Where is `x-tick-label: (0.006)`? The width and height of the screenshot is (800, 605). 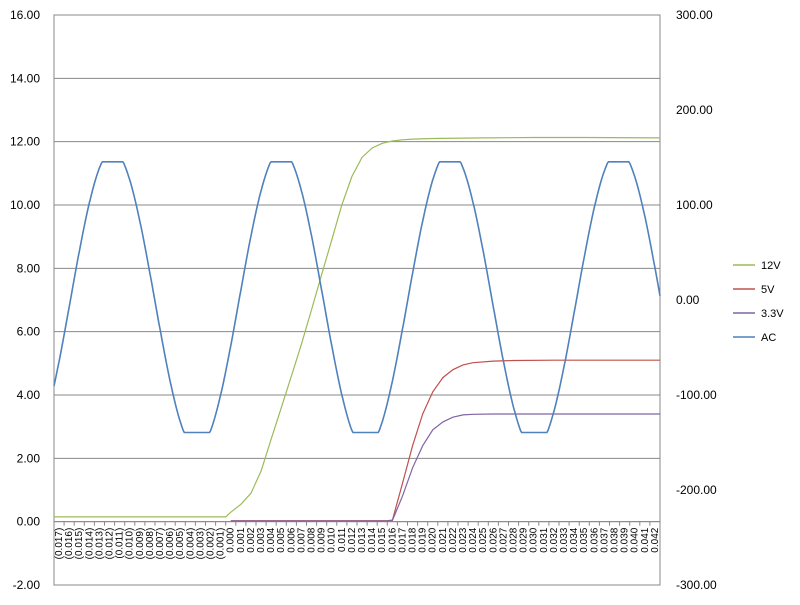 x-tick-label: (0.006) is located at coordinates (170, 544).